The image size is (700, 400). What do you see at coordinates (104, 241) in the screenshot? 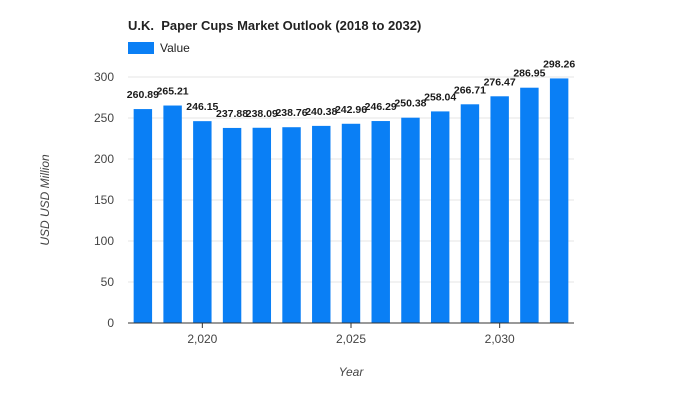
I see `y-tick-label: 100` at bounding box center [104, 241].